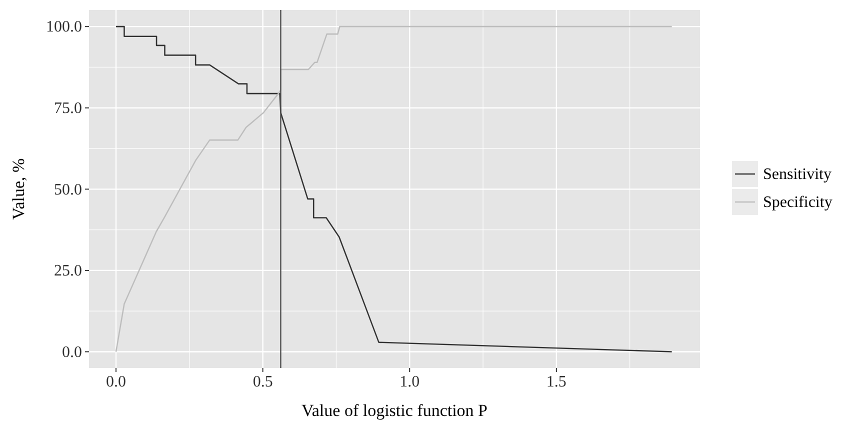  What do you see at coordinates (18, 189) in the screenshot?
I see `y-axis-title: Value, %` at bounding box center [18, 189].